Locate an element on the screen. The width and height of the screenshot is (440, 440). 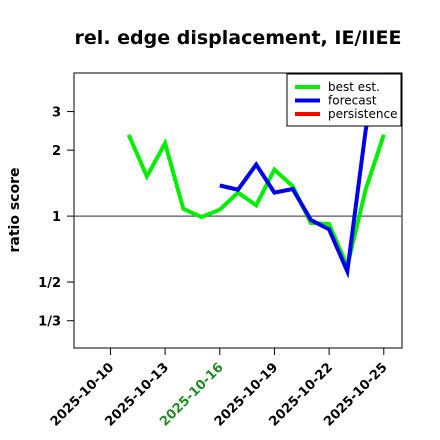
chart-title: rel. edge displacement, IE/IIEE is located at coordinates (238, 38).